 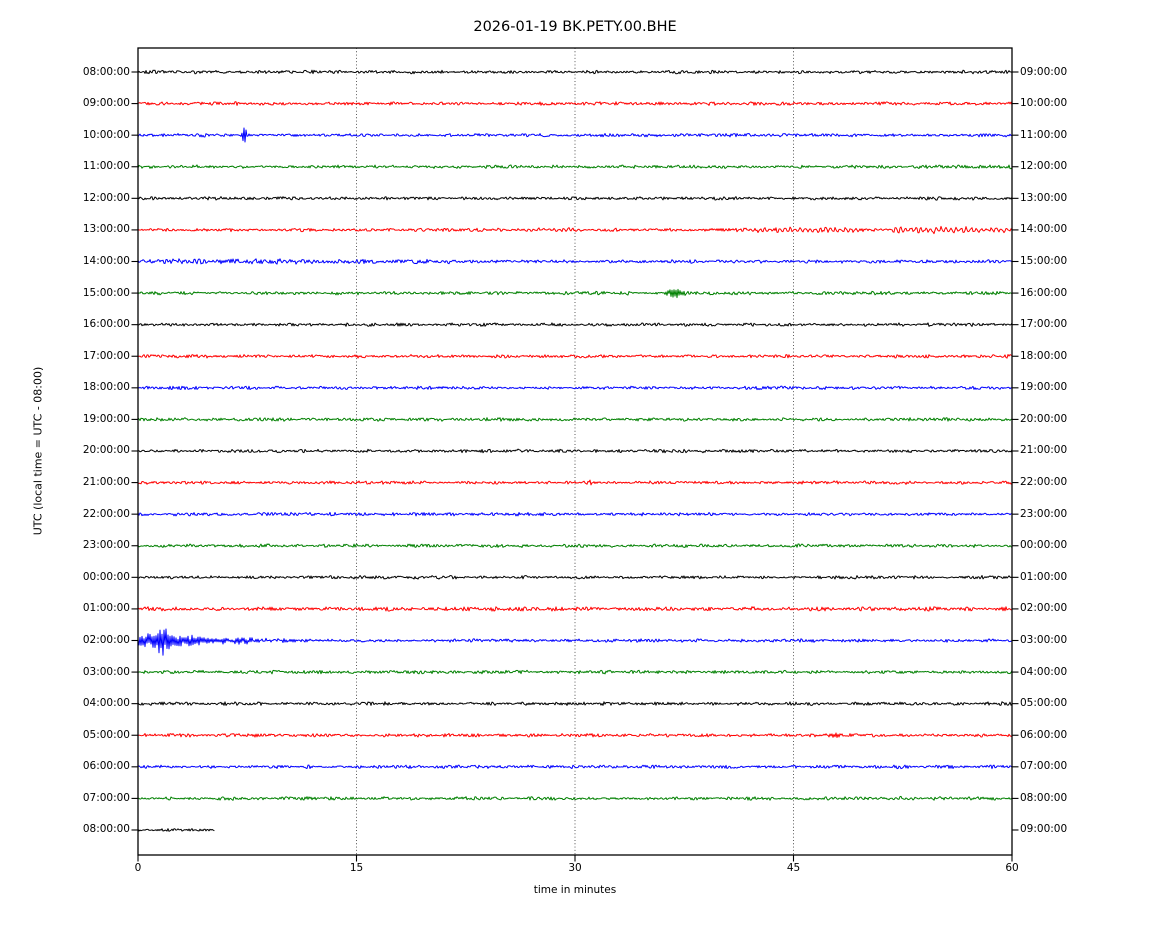 I want to click on local-time-label: 04:00:00, so click(x=1044, y=671).